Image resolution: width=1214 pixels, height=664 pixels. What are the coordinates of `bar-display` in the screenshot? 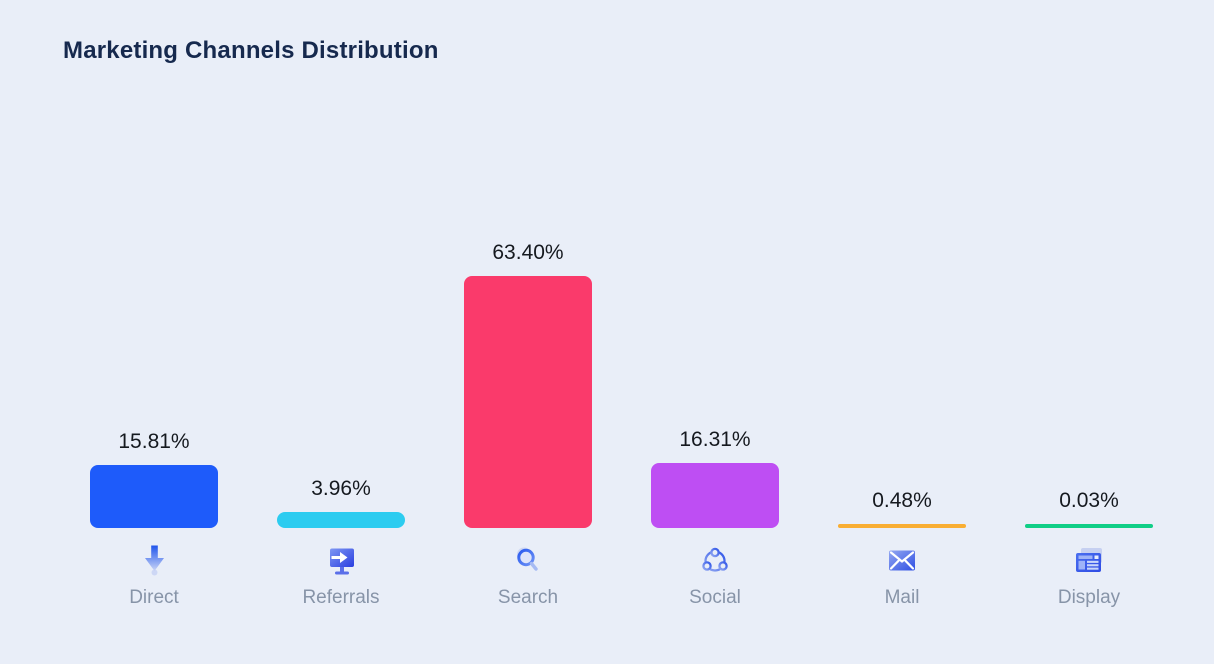 It's located at (1089, 526).